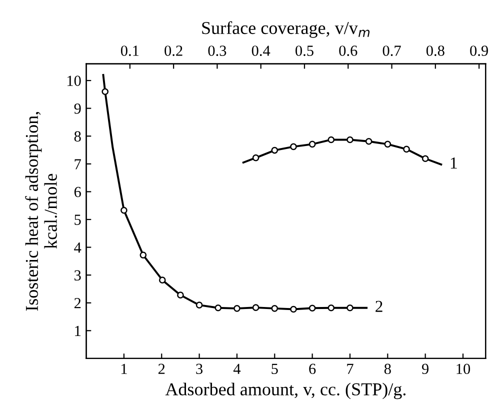 Image resolution: width=493 pixels, height=412 pixels. Describe the element at coordinates (77, 331) in the screenshot. I see `y-tick-label: 1` at that location.